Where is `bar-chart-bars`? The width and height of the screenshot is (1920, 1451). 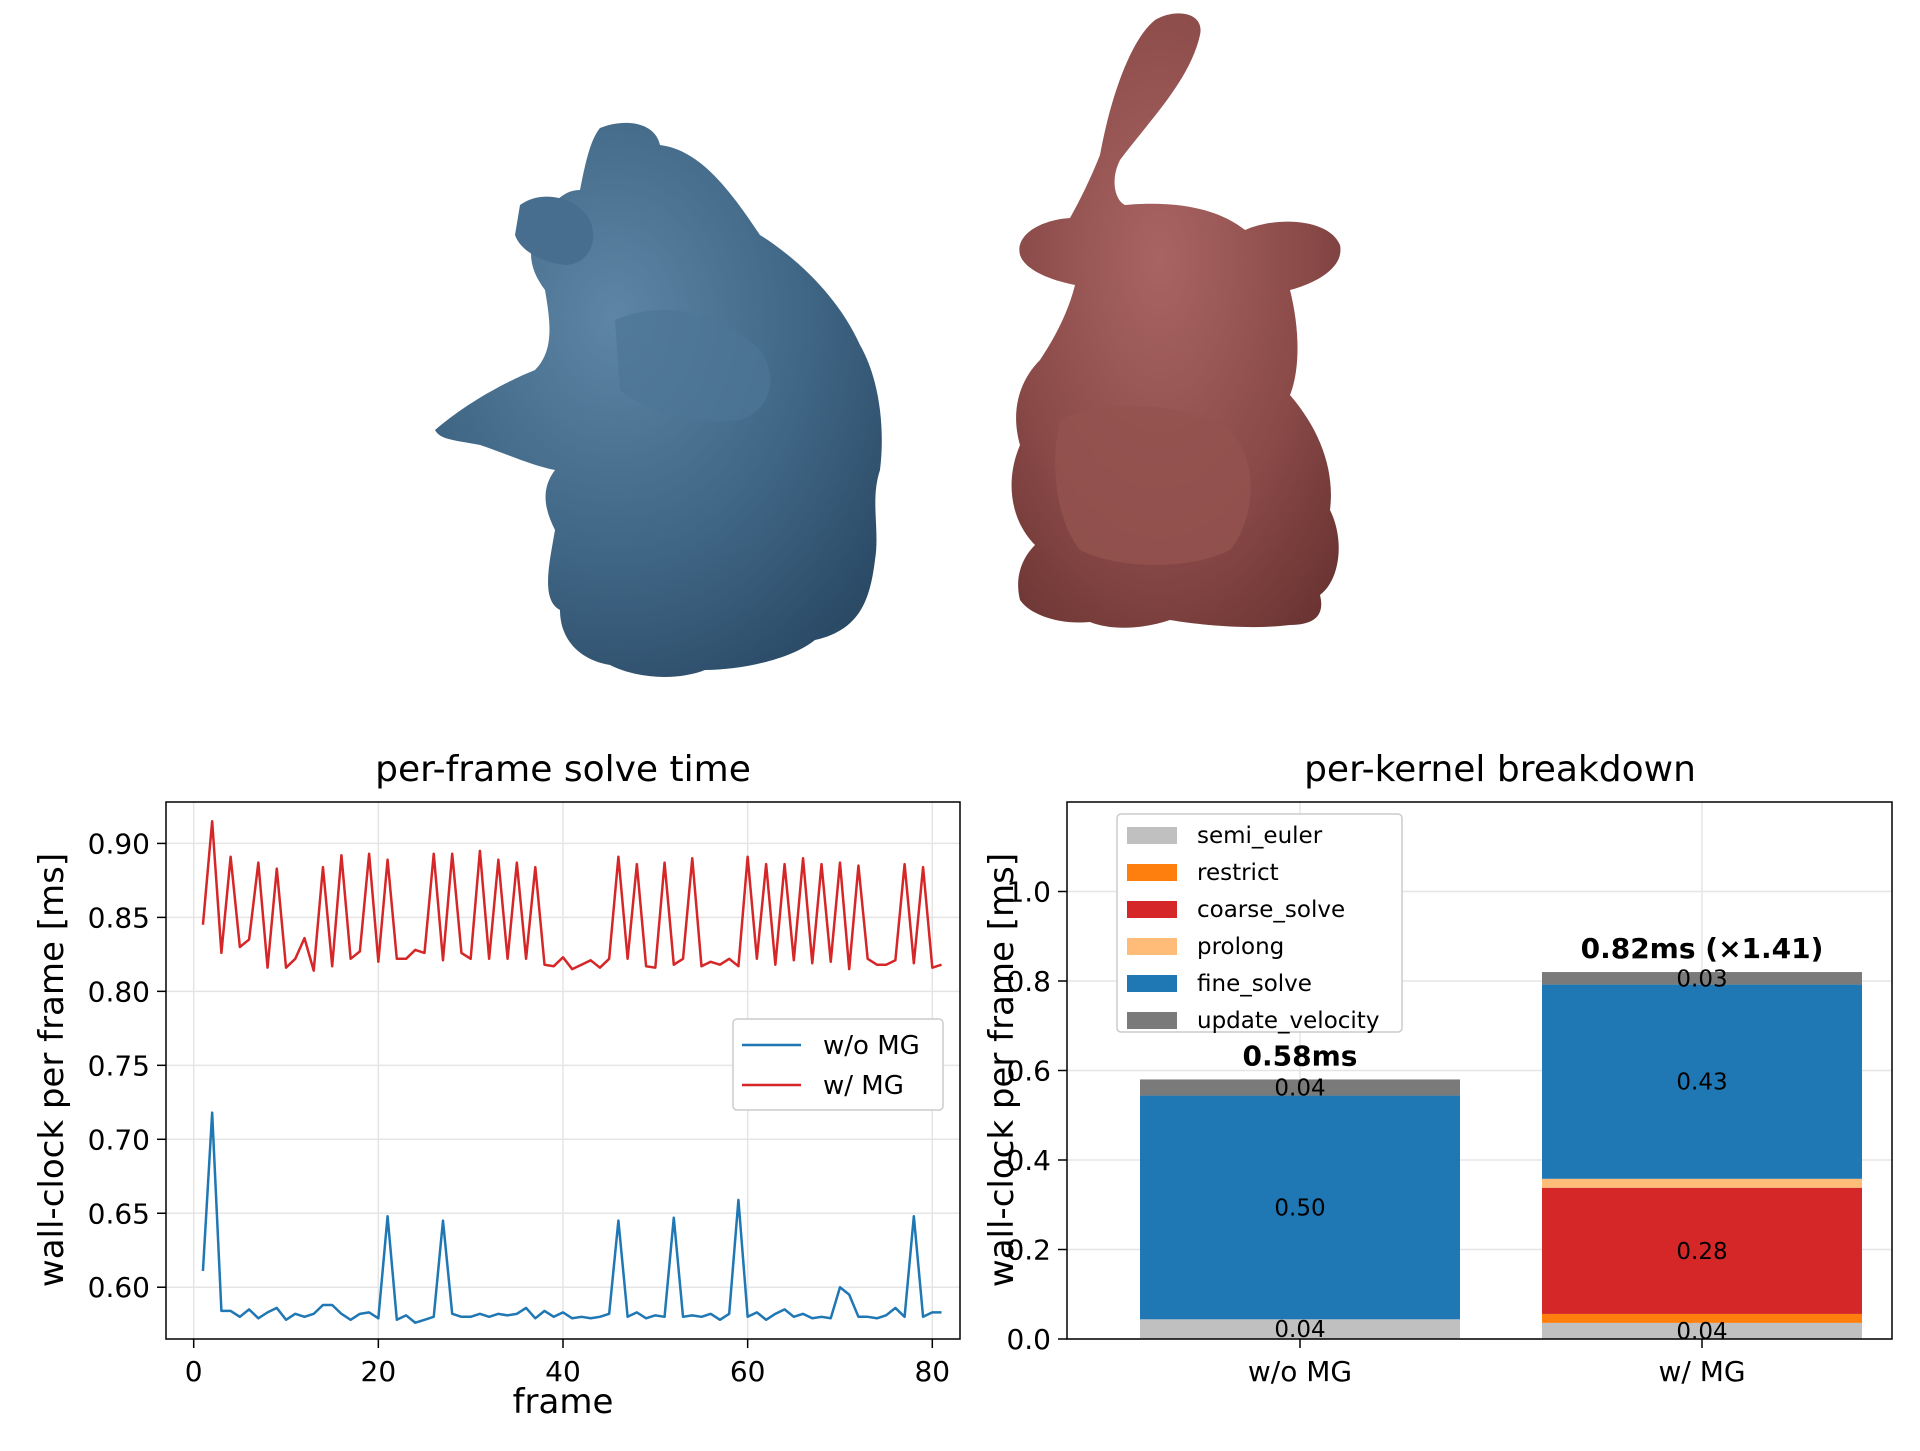
bar-chart-bars is located at coordinates (1501, 1155).